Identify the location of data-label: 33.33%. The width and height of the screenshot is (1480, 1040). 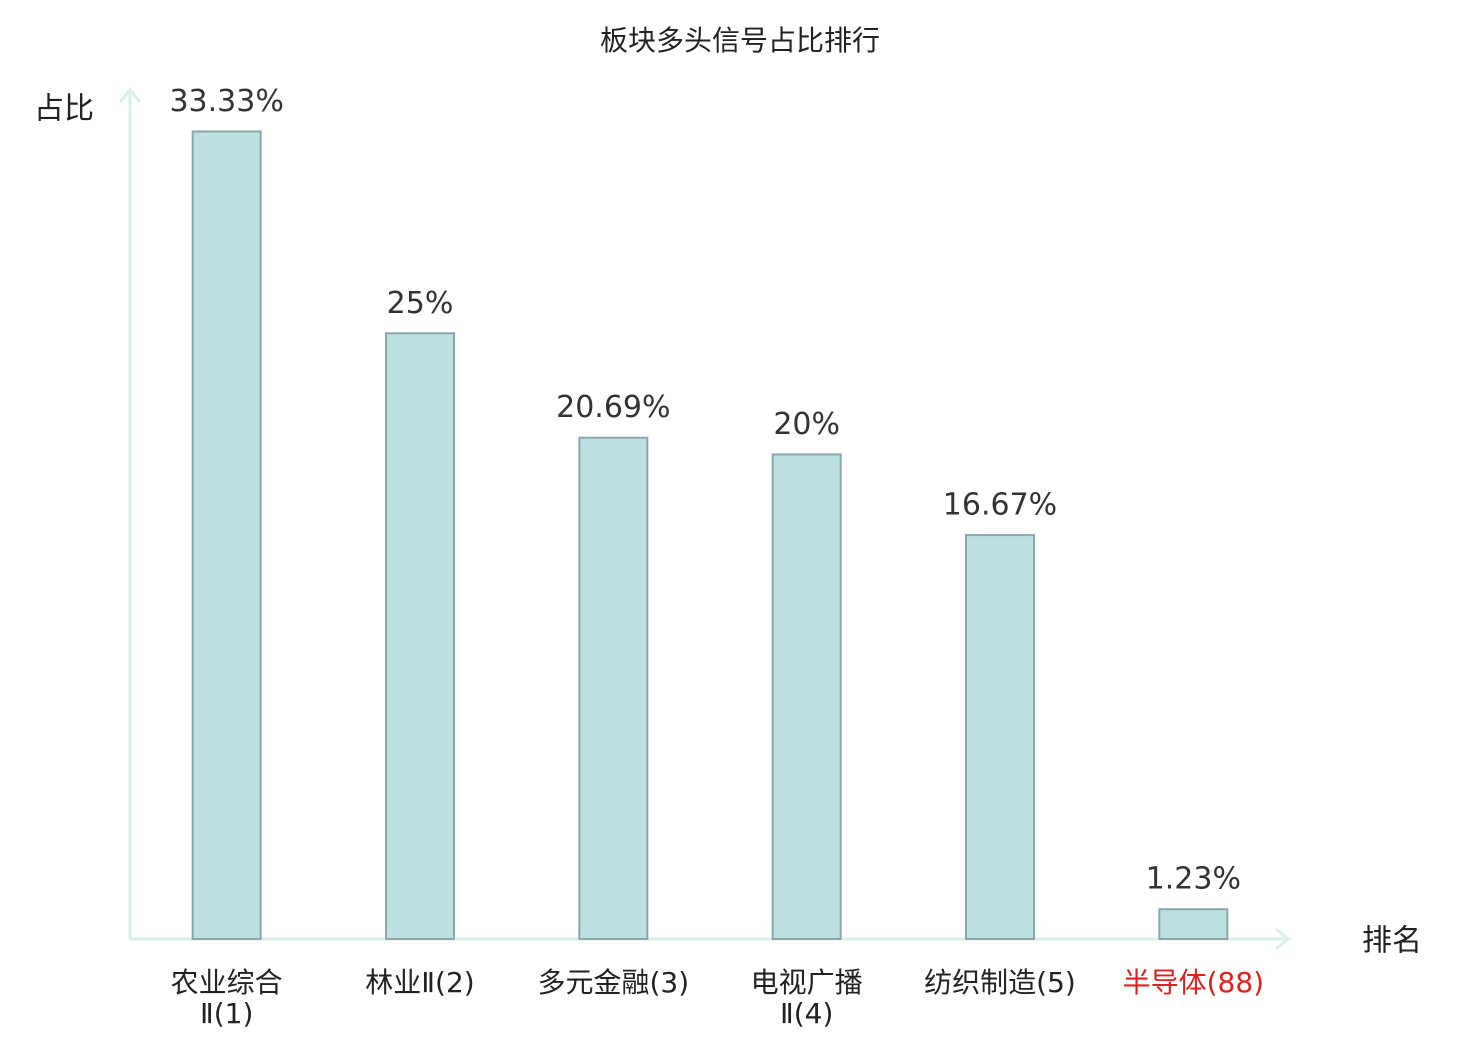
(226, 101).